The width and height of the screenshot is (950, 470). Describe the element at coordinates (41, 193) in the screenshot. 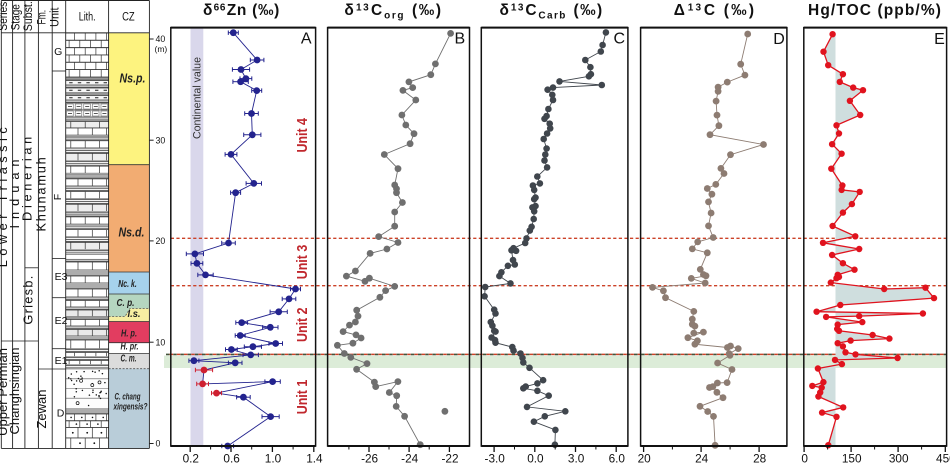

I see `svg-text: Khunamuh` at that location.